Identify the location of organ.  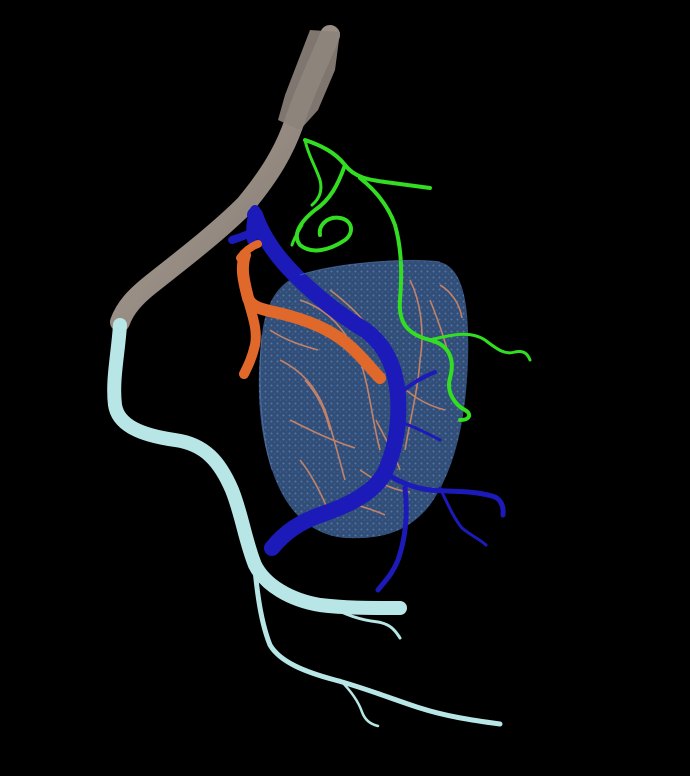
(363, 399).